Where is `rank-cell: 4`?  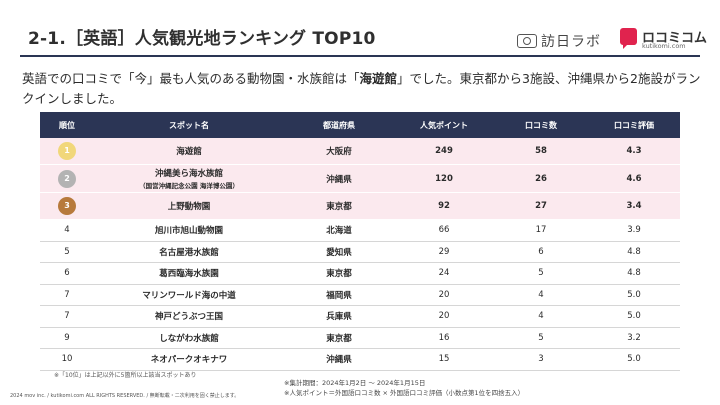 rank-cell: 4 is located at coordinates (67, 230).